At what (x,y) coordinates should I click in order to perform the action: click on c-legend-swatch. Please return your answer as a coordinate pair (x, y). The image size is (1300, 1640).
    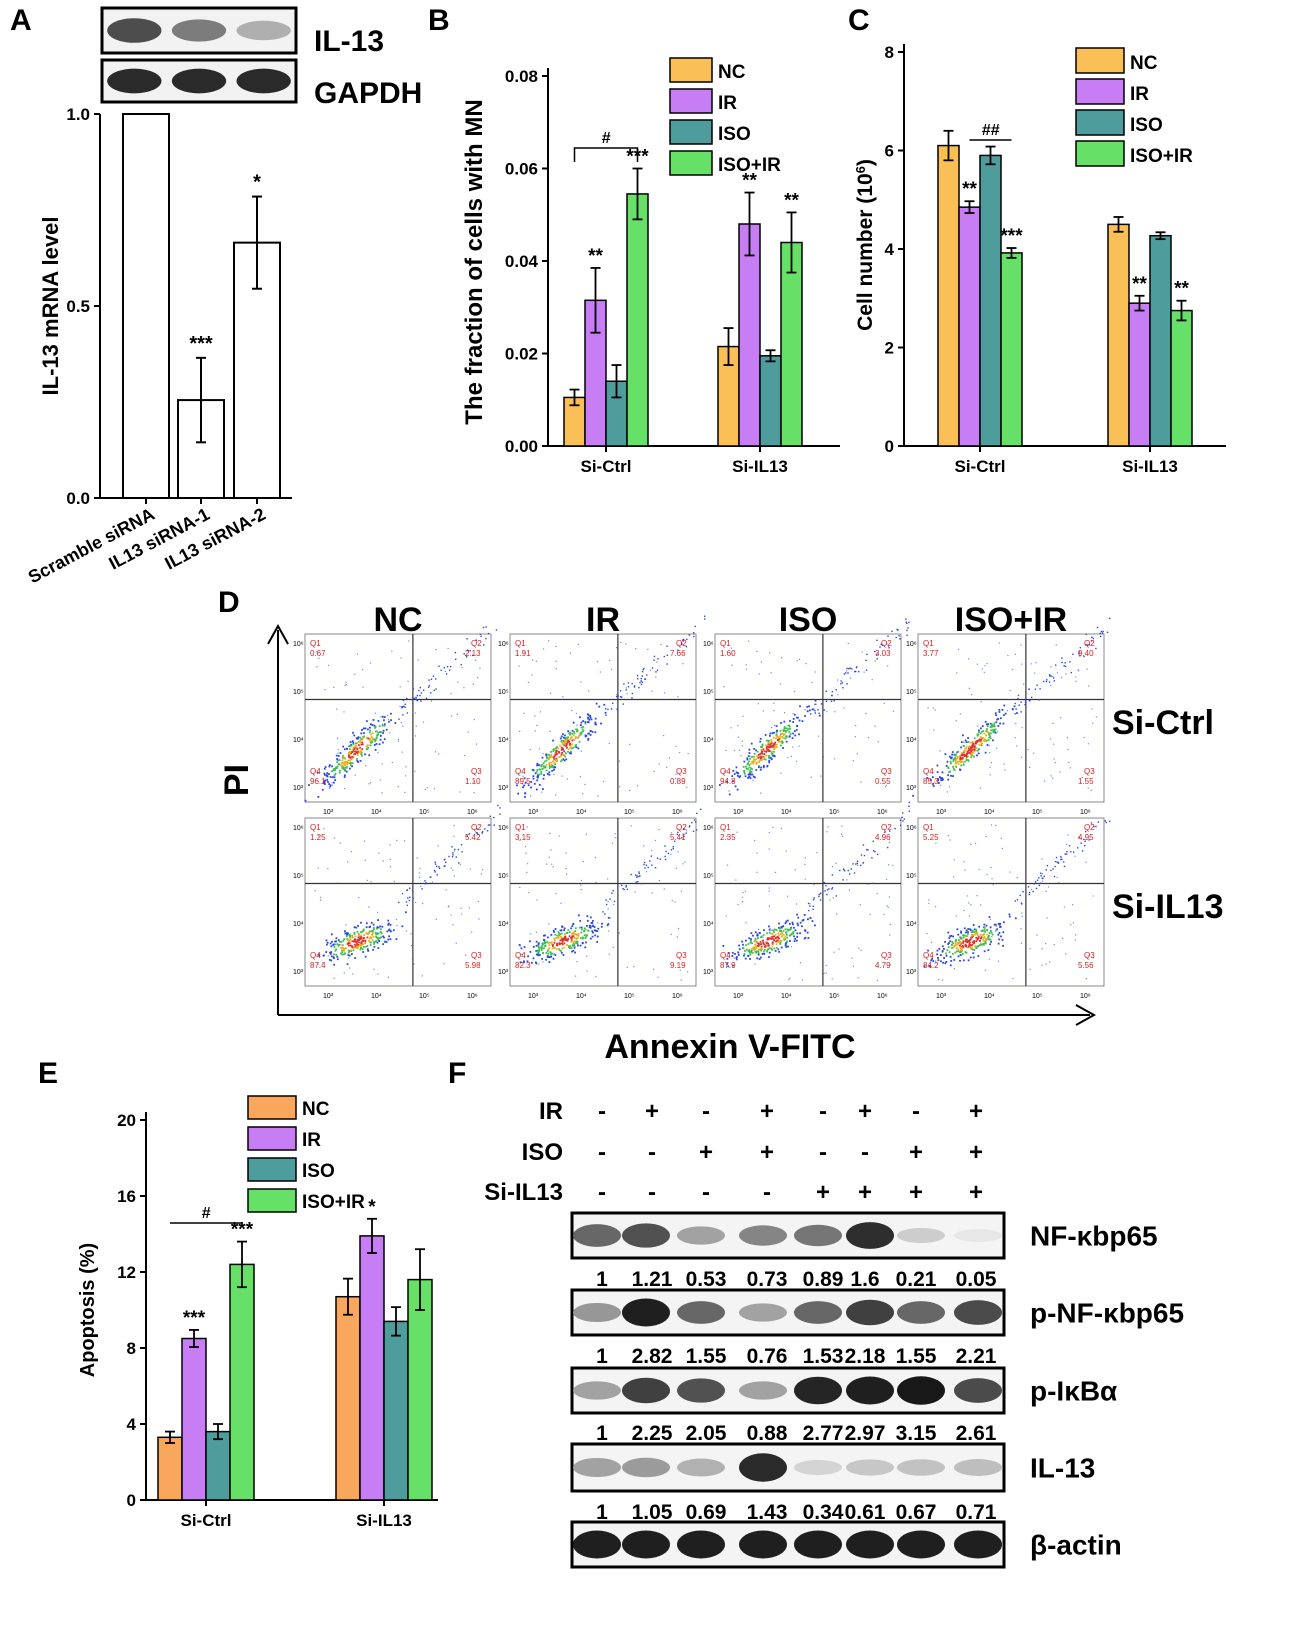
    Looking at the image, I should click on (1100, 91).